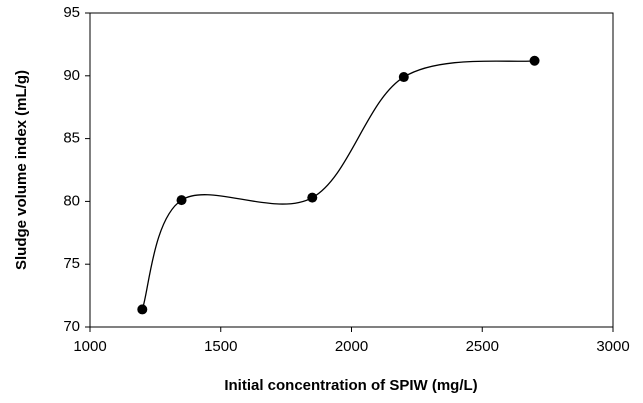  What do you see at coordinates (220, 346) in the screenshot?
I see `x-tick-label: 1500` at bounding box center [220, 346].